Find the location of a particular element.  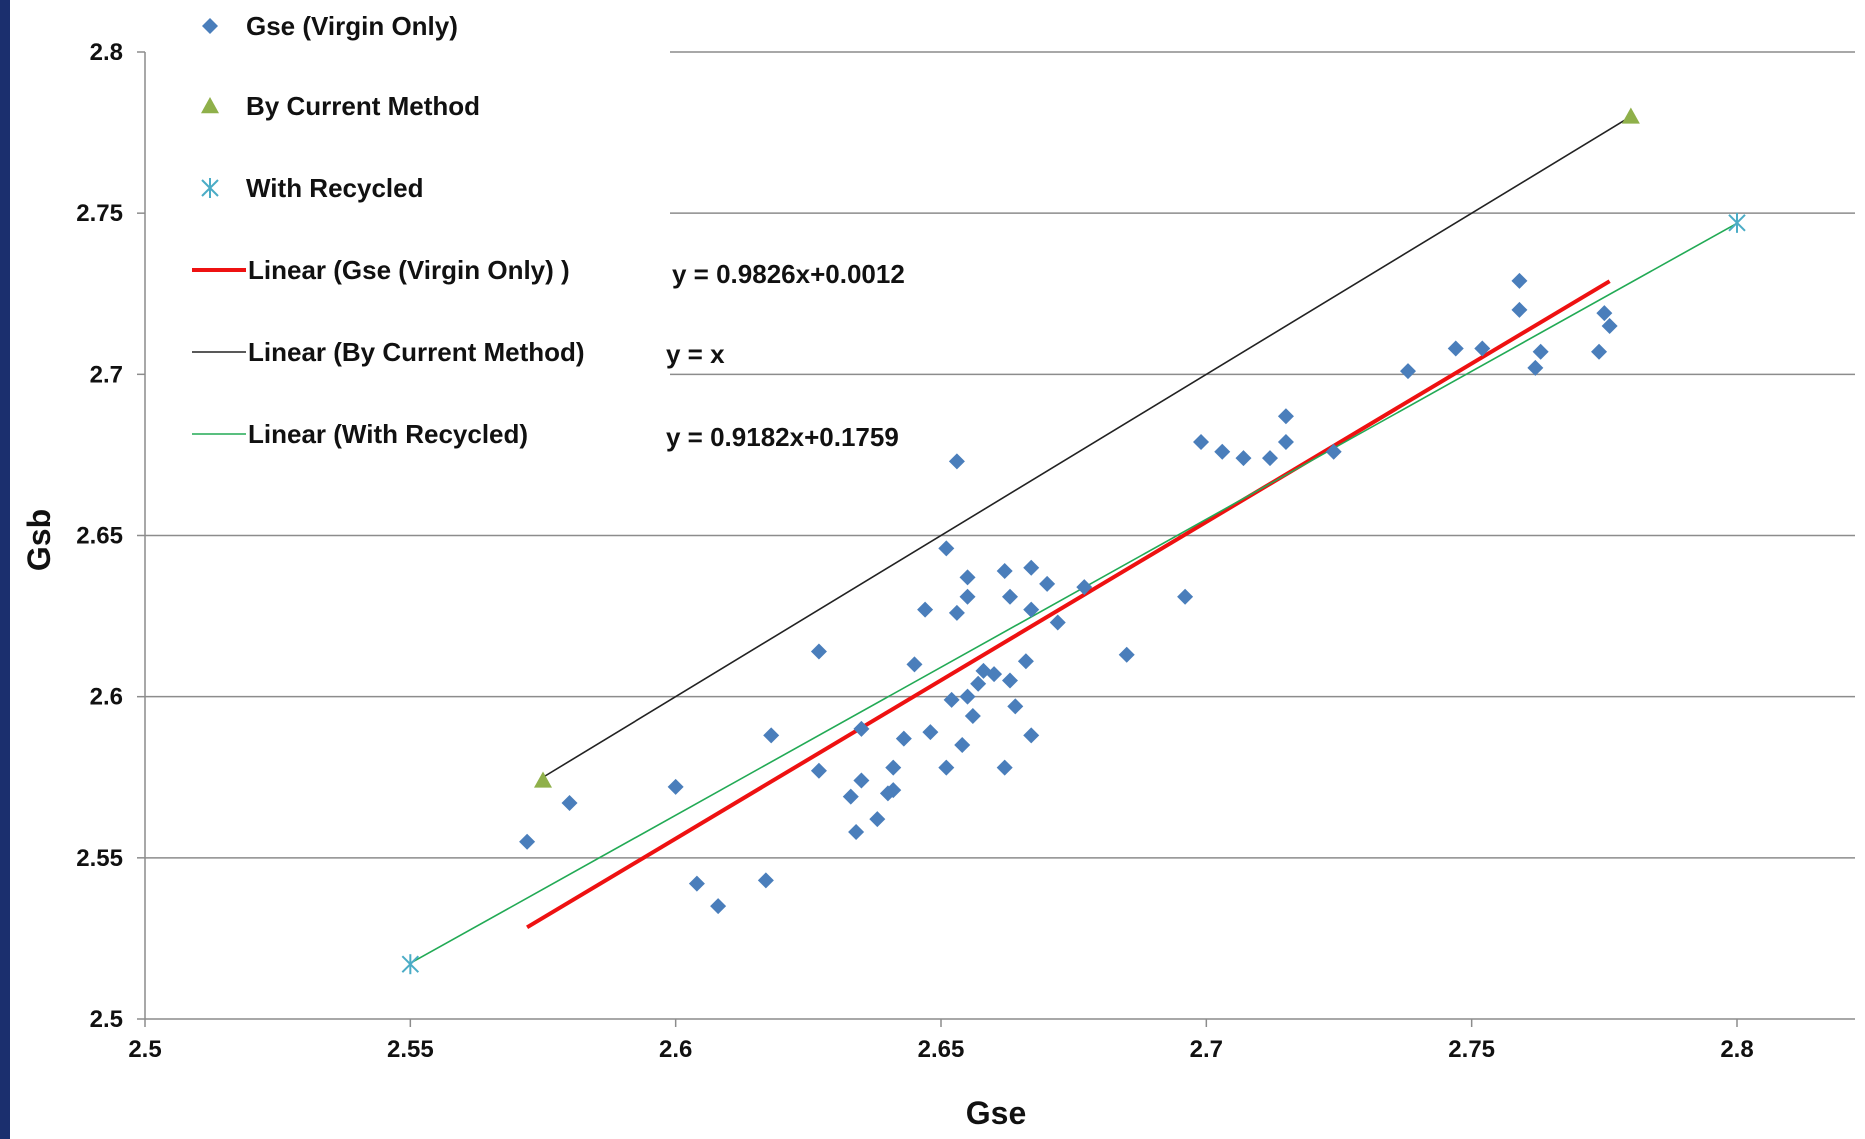

y-tick-label: 2.5 is located at coordinates (106, 1019).